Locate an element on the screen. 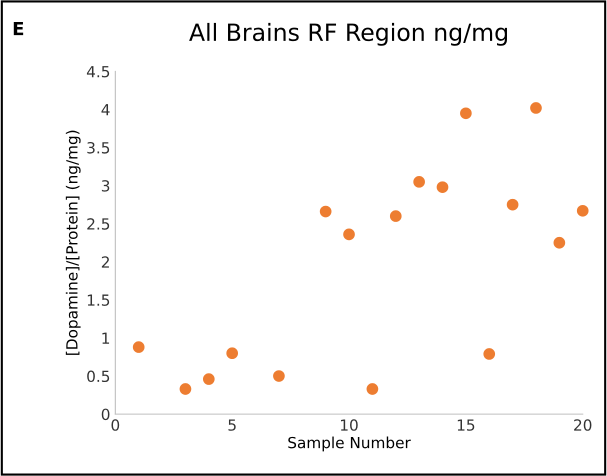 Image resolution: width=607 pixels, height=476 pixels. y-tick-label: 3 is located at coordinates (106, 186).